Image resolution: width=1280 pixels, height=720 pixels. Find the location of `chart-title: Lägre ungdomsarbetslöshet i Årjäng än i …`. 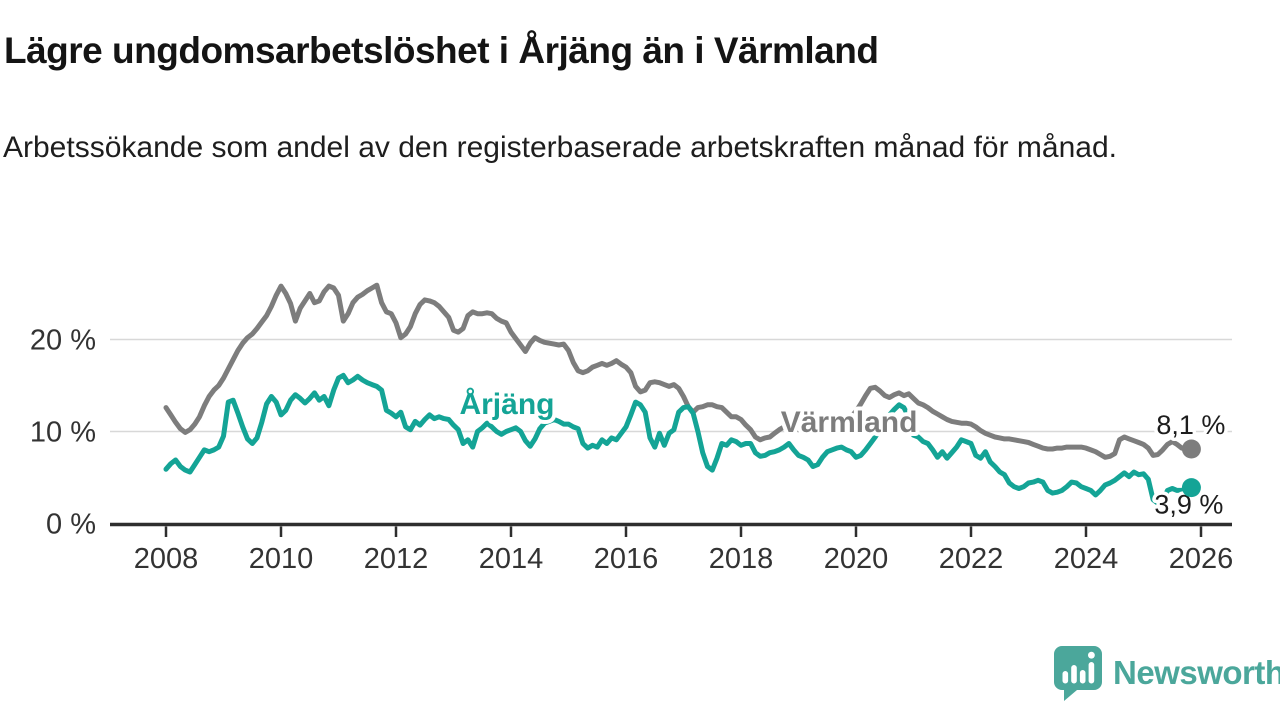

chart-title: Lägre ungdomsarbetslöshet i Årjäng än i … is located at coordinates (441, 50).